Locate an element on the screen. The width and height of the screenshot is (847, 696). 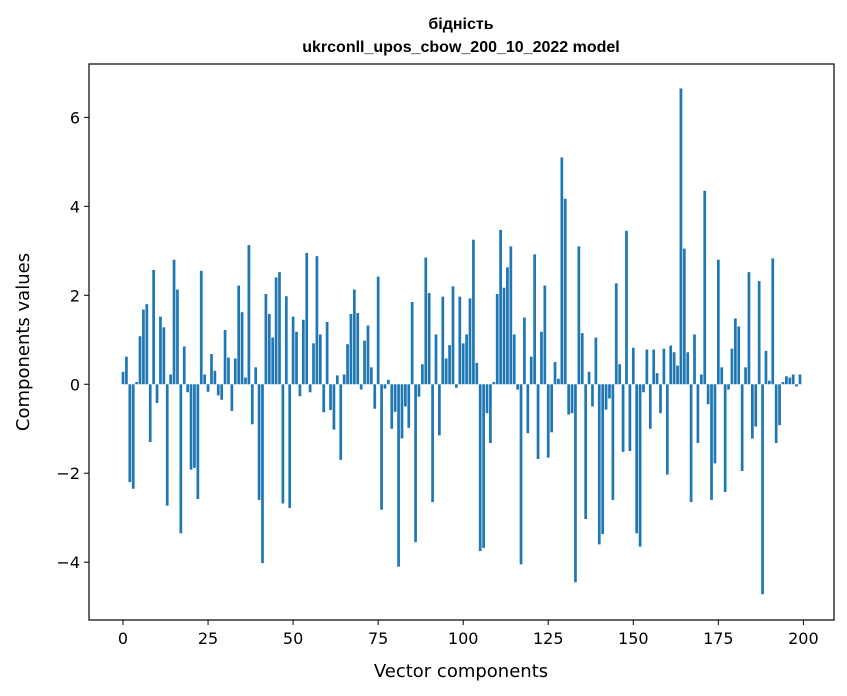
x-tick-label: 200 is located at coordinates (803, 638).